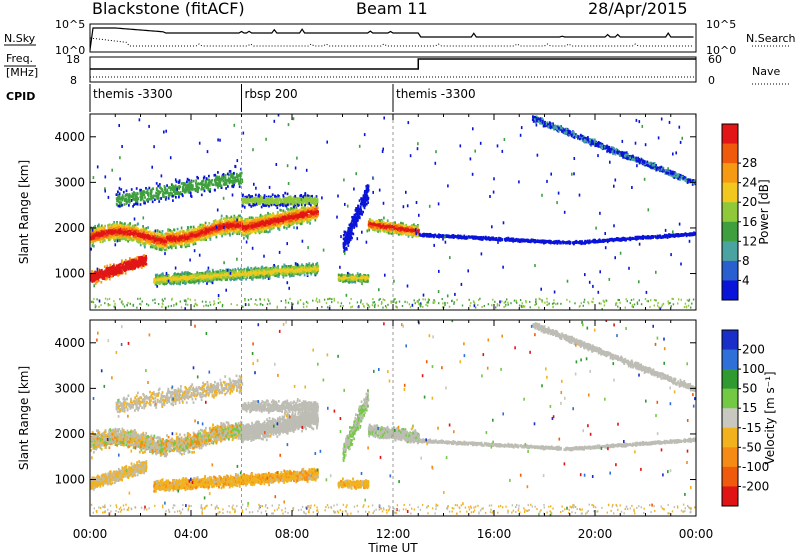 This screenshot has width=800, height=554. Describe the element at coordinates (730, 398) in the screenshot. I see `velocity-colorbar-swatch` at that location.